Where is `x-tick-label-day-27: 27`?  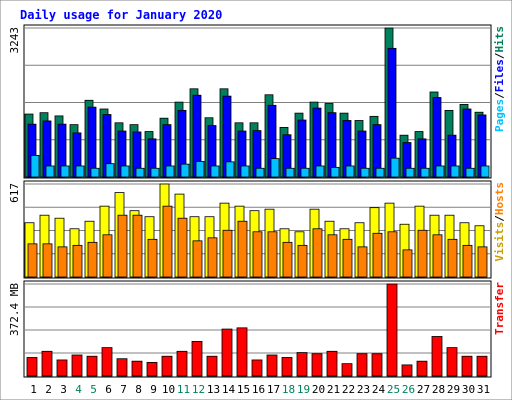
x-tick-label-day-27: 27 is located at coordinates (423, 389).